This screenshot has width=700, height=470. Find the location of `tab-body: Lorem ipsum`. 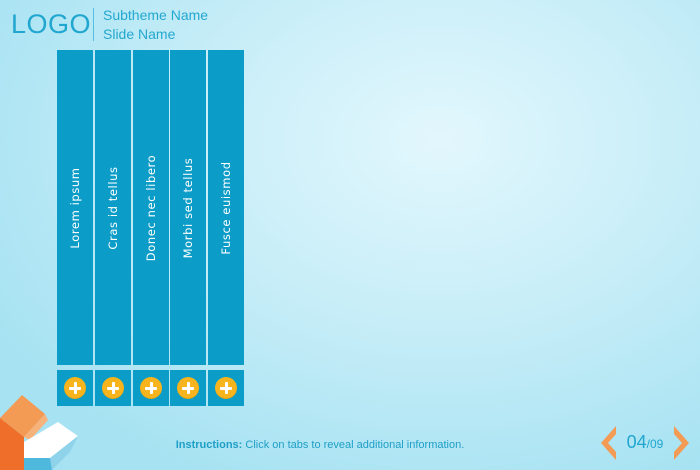

tab-body: Lorem ipsum is located at coordinates (75, 207).